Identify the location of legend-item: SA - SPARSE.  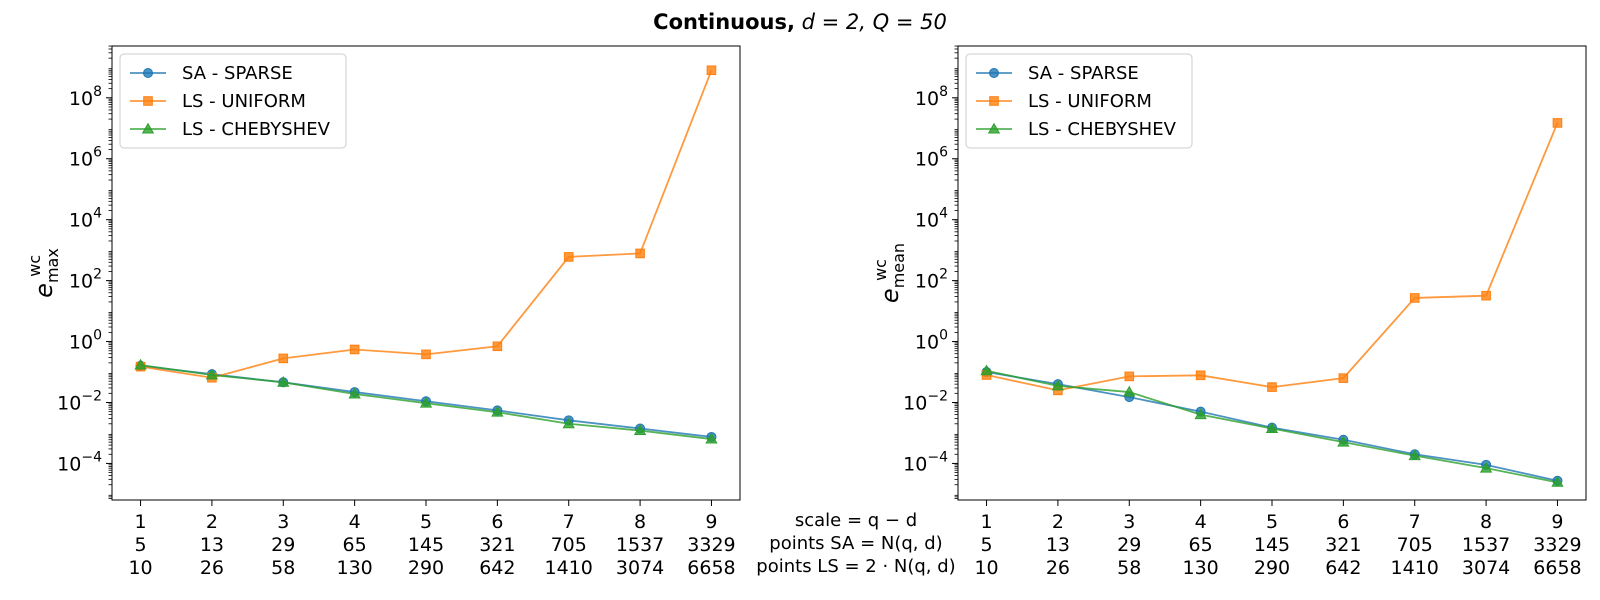
(211, 73).